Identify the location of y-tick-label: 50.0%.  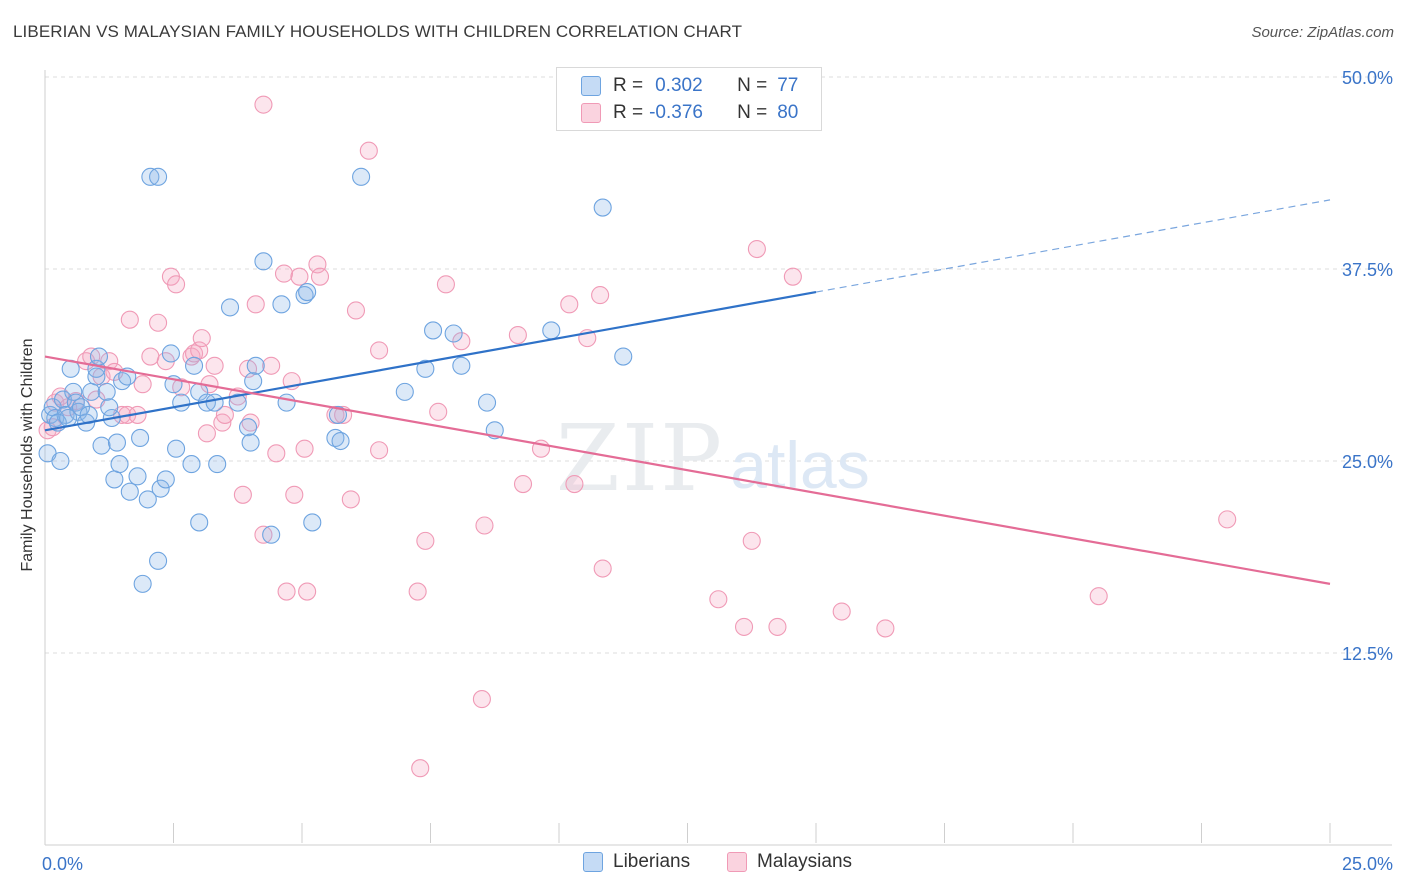
(1367, 78).